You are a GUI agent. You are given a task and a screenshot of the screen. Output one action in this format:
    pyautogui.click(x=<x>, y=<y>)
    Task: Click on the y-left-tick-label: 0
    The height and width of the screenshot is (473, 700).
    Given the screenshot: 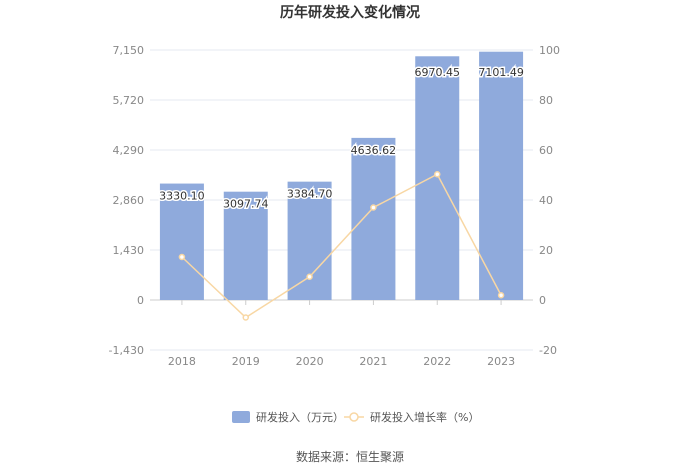 What is the action you would take?
    pyautogui.click(x=140, y=300)
    